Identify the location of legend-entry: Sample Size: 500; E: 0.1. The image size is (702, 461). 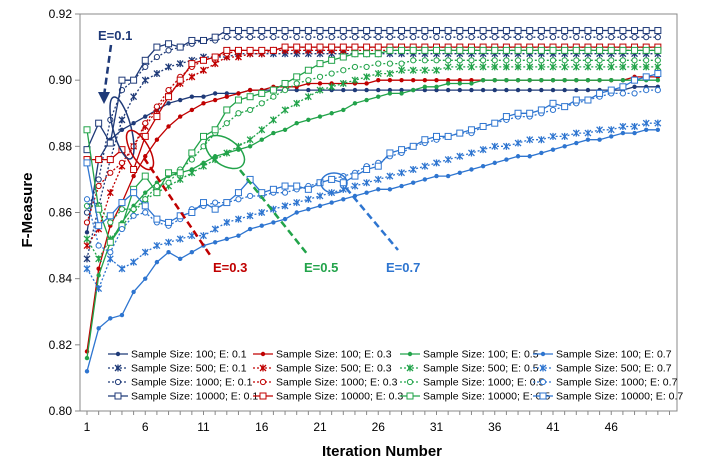
(177, 369).